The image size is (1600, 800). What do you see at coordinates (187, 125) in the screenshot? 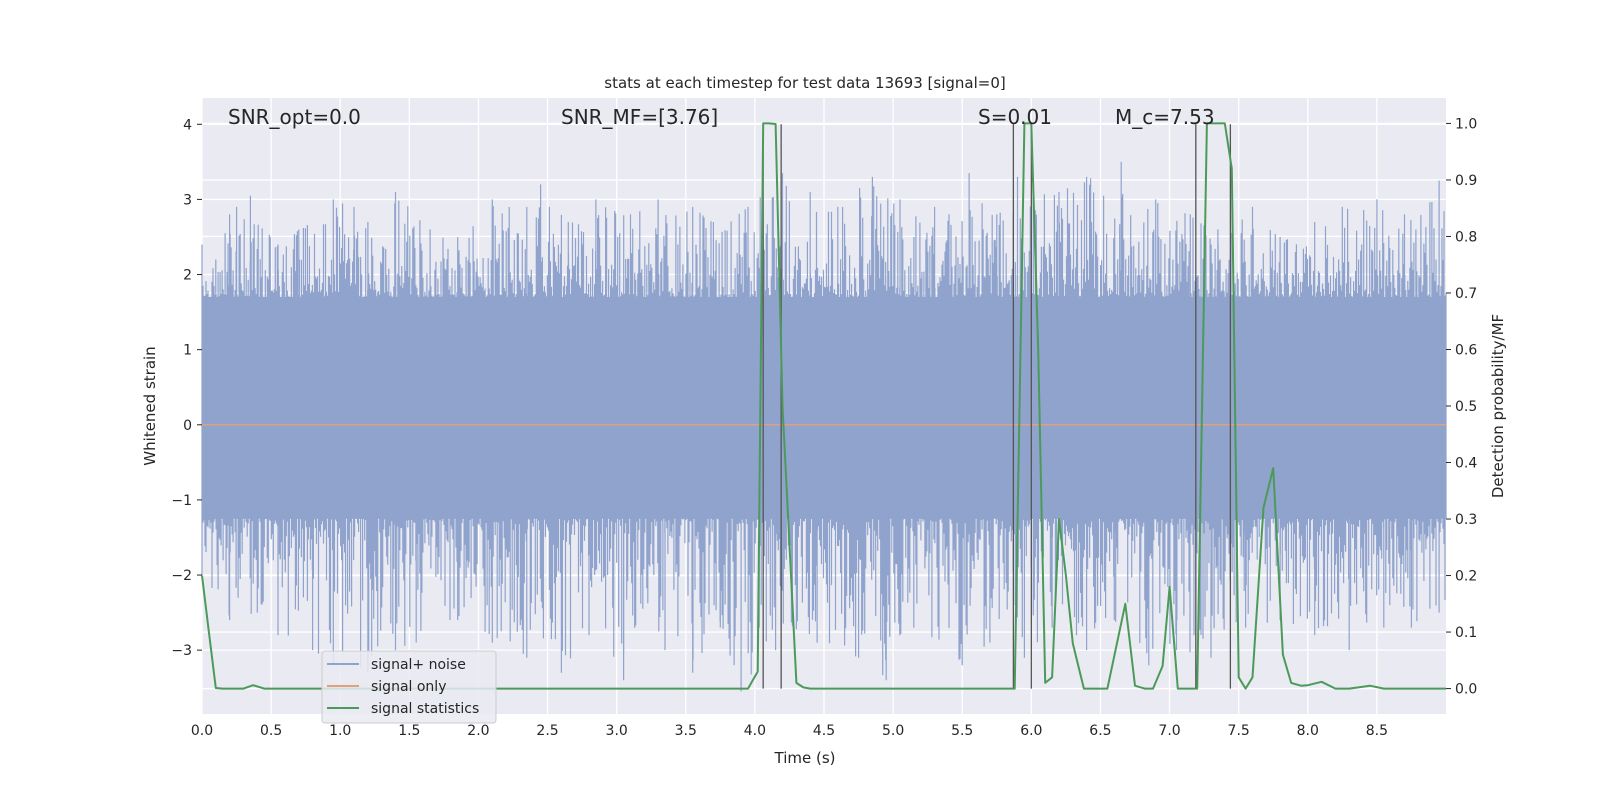
I see `y-left-tick-label: 4` at bounding box center [187, 125].